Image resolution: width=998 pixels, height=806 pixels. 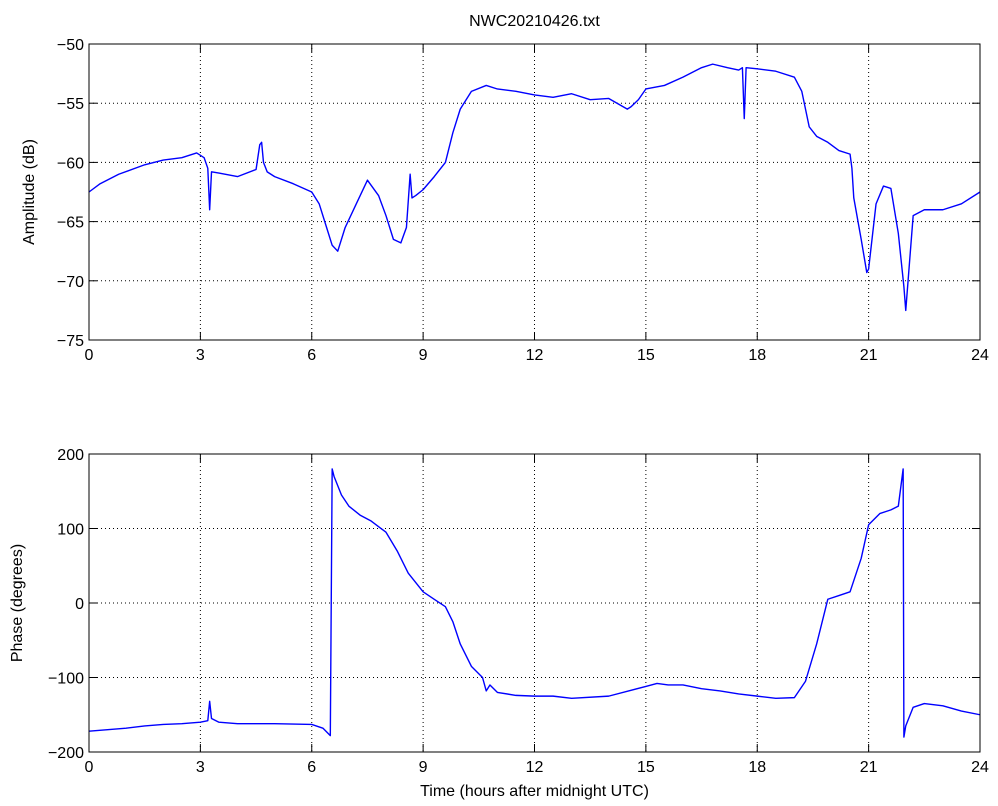 I want to click on y-tick-label: 0, so click(x=79, y=604).